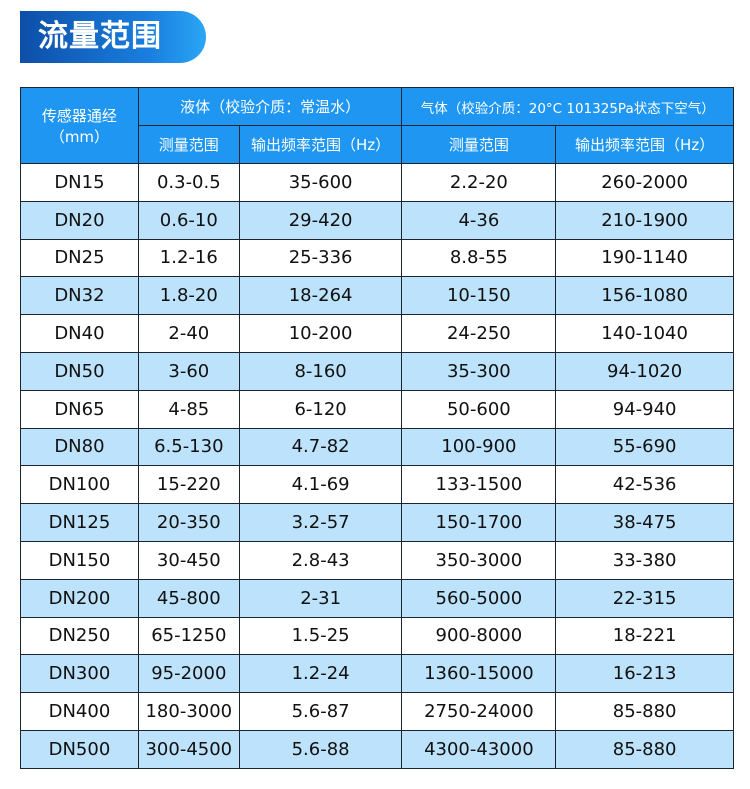 Image resolution: width=750 pixels, height=789 pixels. What do you see at coordinates (79, 447) in the screenshot?
I see `cell-diameter: DN80` at bounding box center [79, 447].